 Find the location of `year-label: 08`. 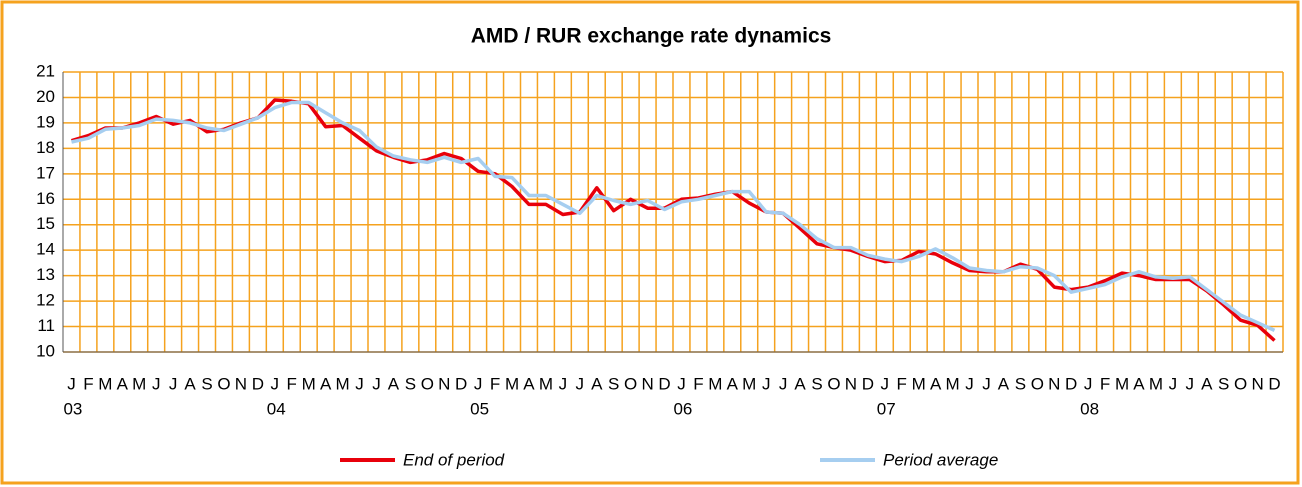

year-label: 08 is located at coordinates (1089, 408).